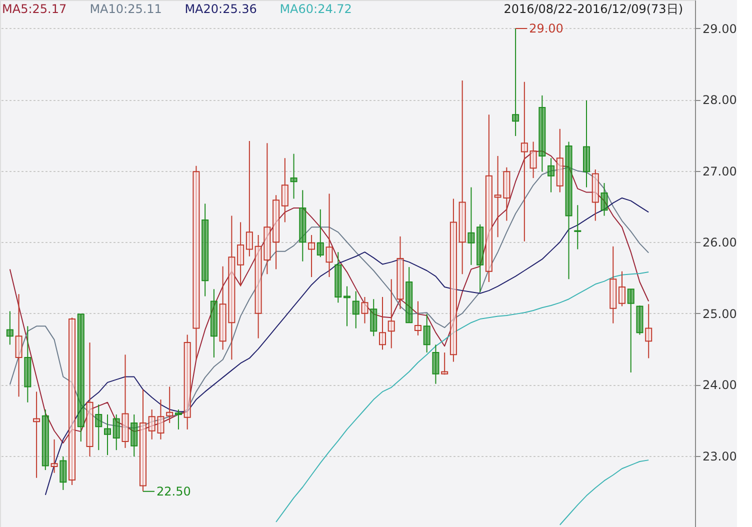 Image resolution: width=752 pixels, height=527 pixels. I want to click on y-tick-label: 25.00, so click(719, 313).